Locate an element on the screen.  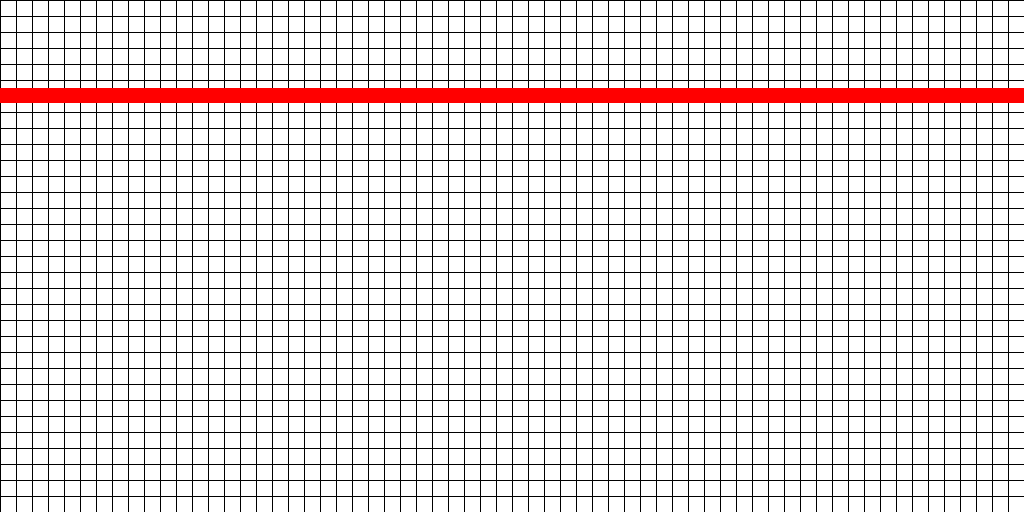
red-highlight-band is located at coordinates (512, 95).